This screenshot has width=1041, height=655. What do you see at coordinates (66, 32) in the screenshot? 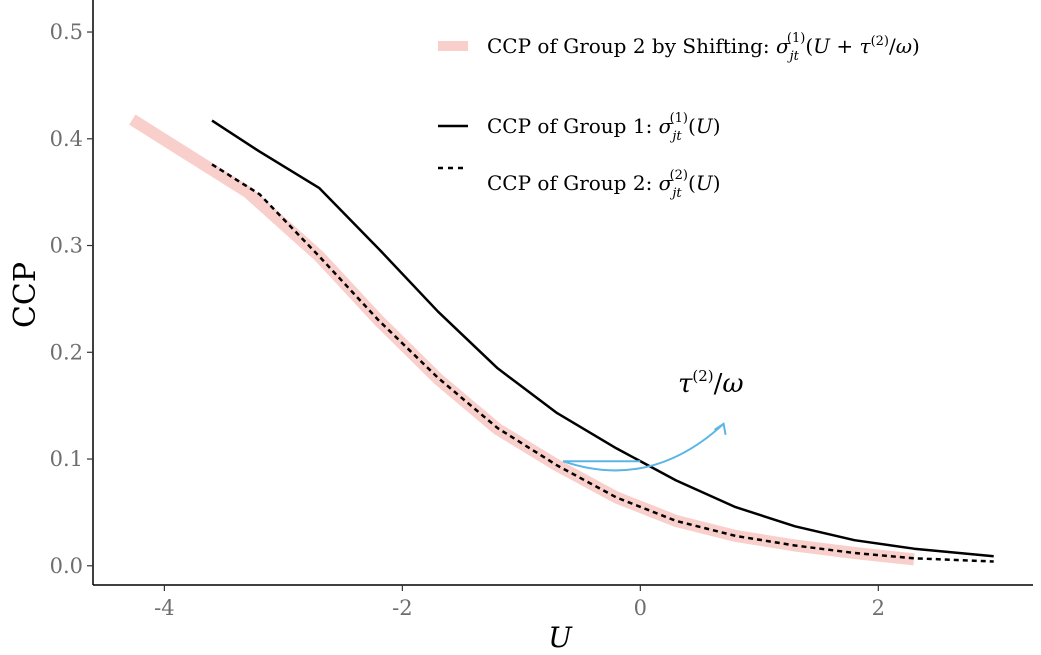
I see `y-tick-label: 0.5` at bounding box center [66, 32].